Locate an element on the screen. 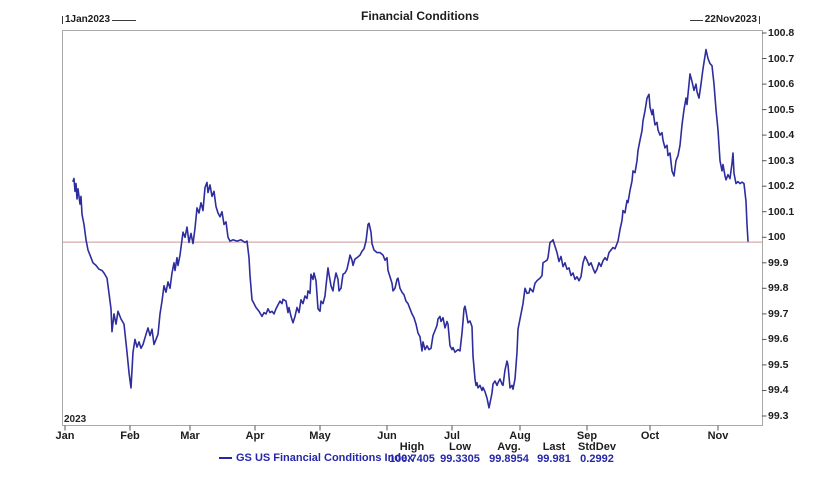  range-end-tick is located at coordinates (759, 20).